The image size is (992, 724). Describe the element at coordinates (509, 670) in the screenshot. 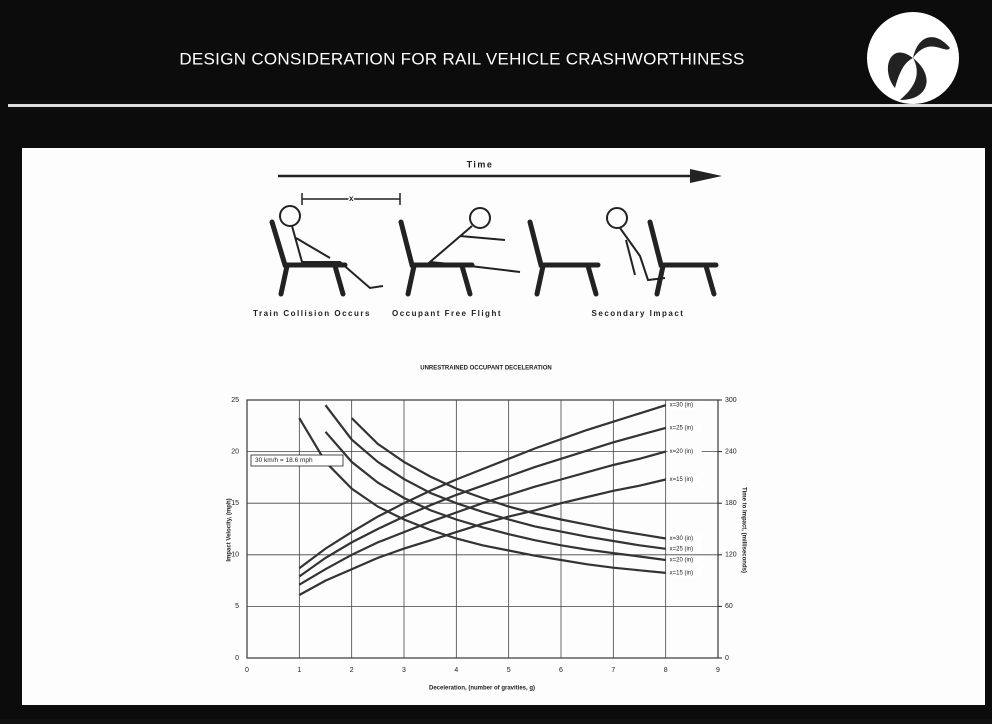

I see `x-tick-label: 5` at that location.